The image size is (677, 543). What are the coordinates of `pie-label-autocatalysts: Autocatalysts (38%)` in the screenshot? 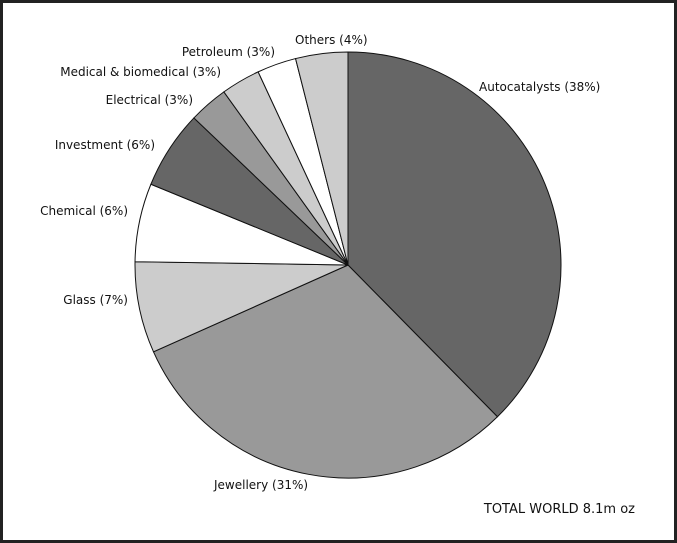 It's located at (539, 87).